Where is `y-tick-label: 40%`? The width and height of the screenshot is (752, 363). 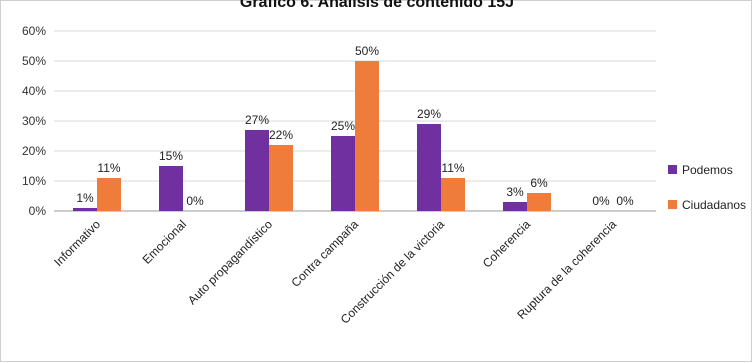
y-tick-label: 40% is located at coordinates (34, 91).